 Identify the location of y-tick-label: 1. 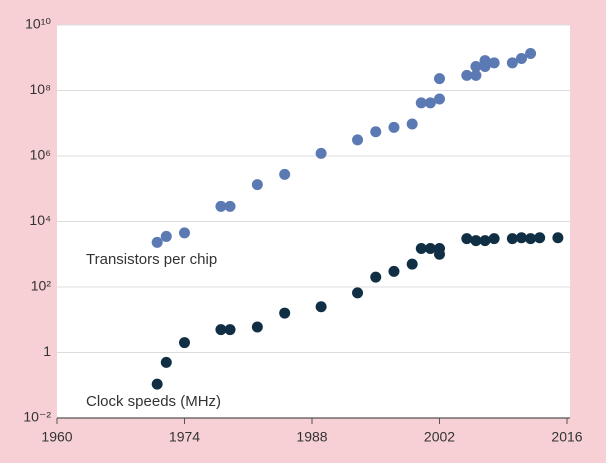
(47, 351).